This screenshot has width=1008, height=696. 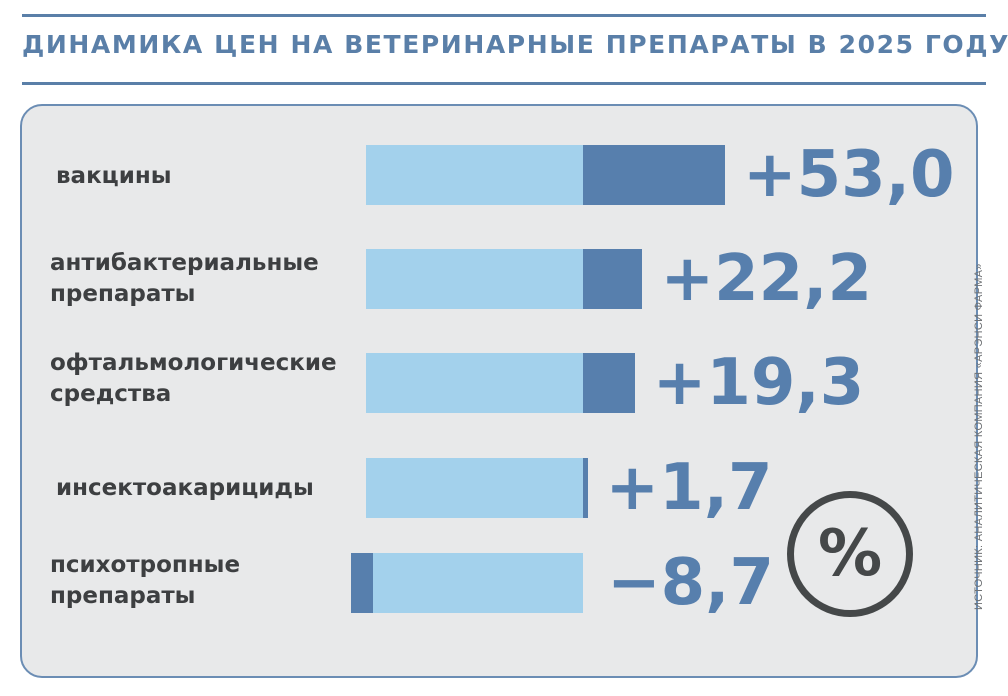 What do you see at coordinates (758, 383) in the screenshot?
I see `value-label: +19,3` at bounding box center [758, 383].